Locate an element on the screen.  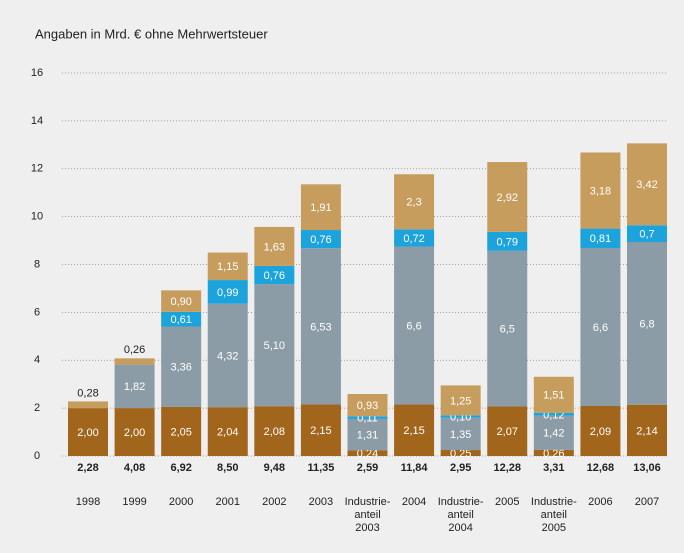
y-tick-label: 14 is located at coordinates (37, 121).